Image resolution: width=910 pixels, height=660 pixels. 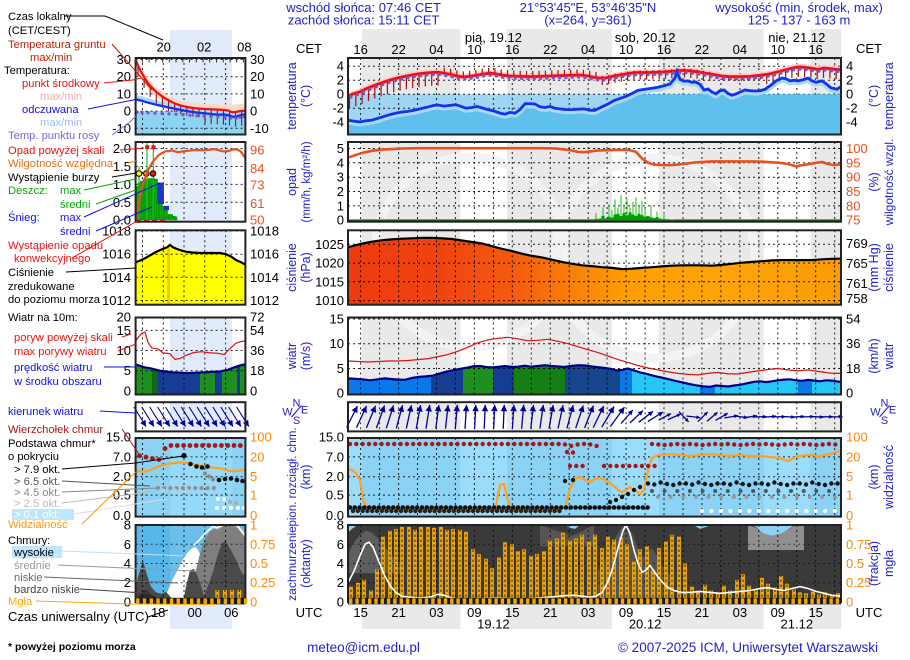 What do you see at coordinates (889, 563) in the screenshot?
I see `svg-text: mgła` at bounding box center [889, 563].